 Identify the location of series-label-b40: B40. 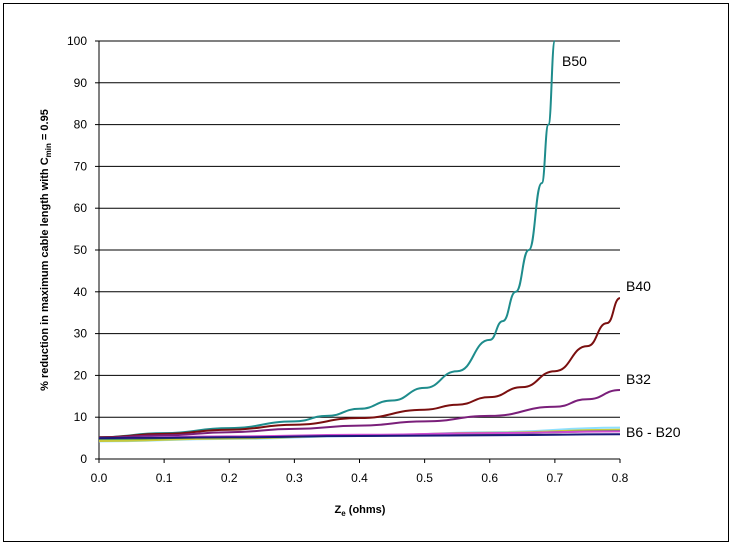
(638, 286).